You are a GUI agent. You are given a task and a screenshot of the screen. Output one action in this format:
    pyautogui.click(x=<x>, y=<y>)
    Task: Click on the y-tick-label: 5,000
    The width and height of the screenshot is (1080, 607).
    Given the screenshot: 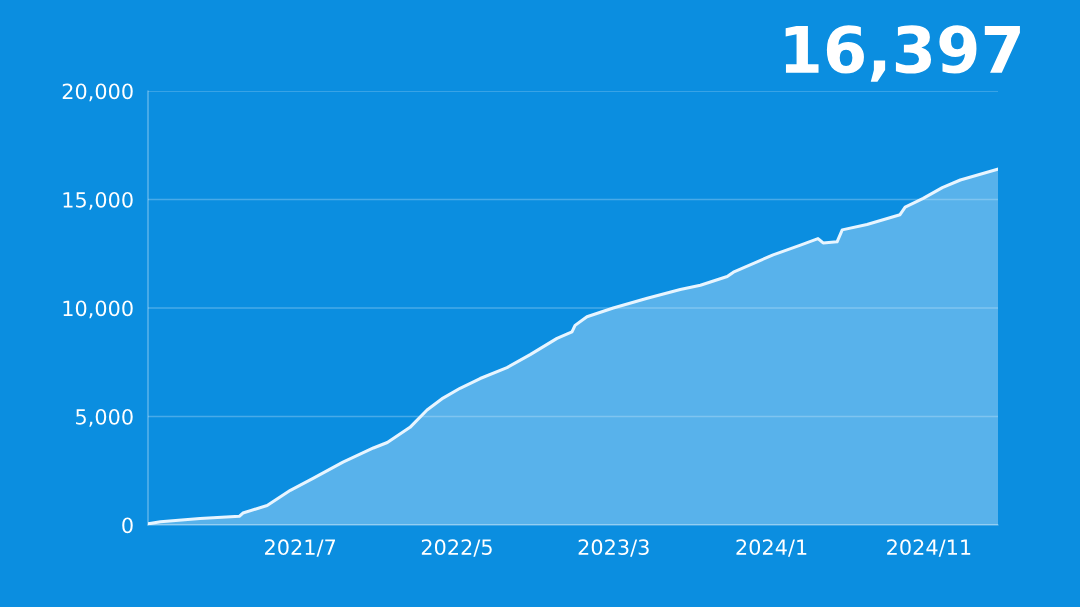 What is the action you would take?
    pyautogui.click(x=104, y=417)
    